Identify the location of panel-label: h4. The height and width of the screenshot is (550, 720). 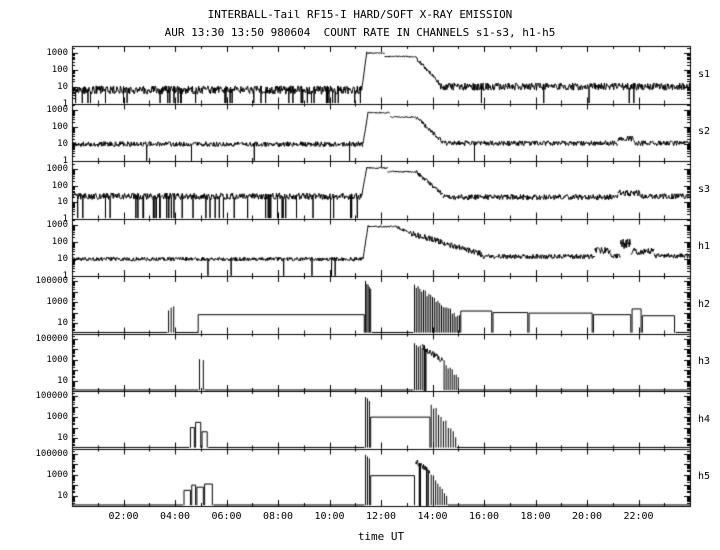
(704, 419).